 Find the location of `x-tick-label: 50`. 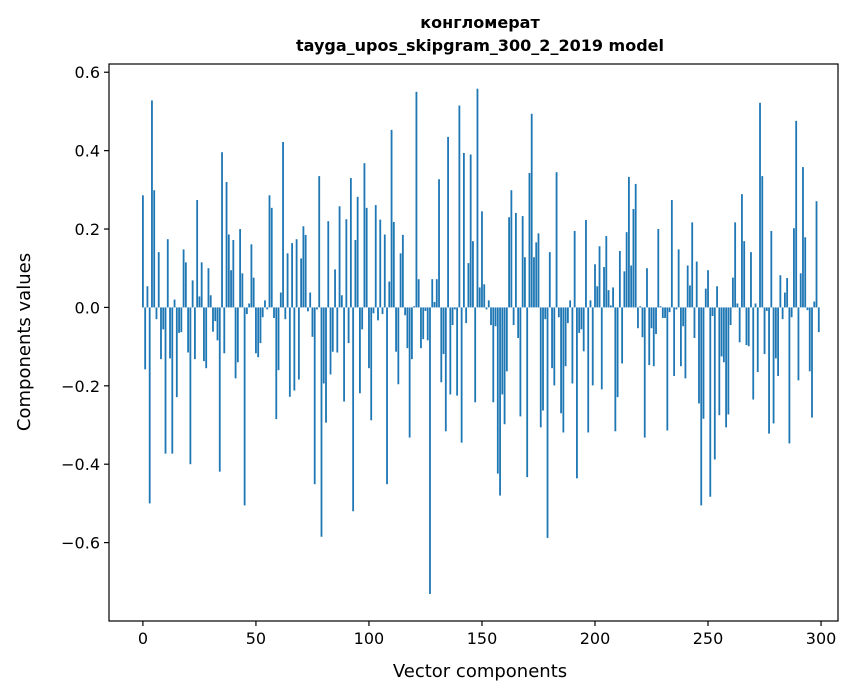

x-tick-label: 50 is located at coordinates (256, 638).